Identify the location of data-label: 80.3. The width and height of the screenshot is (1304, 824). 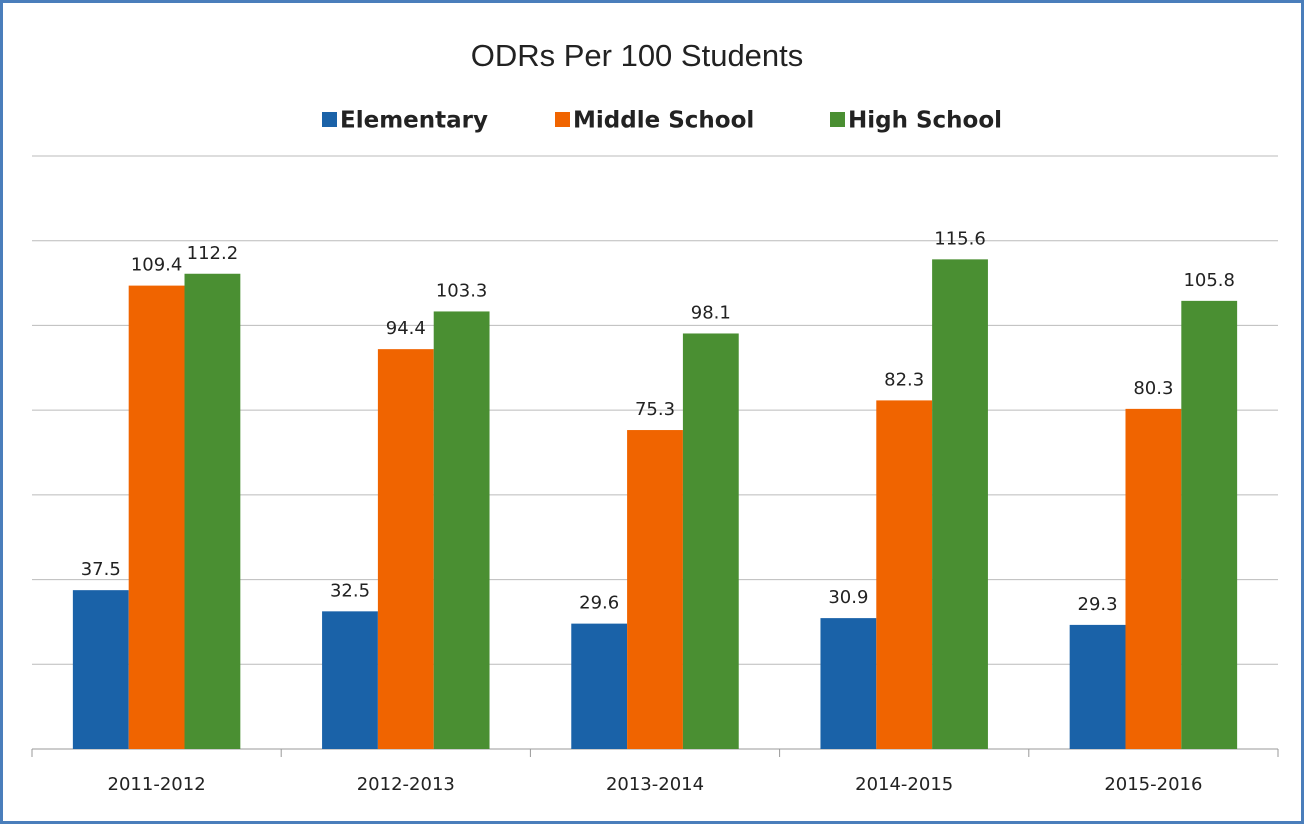
(1153, 388).